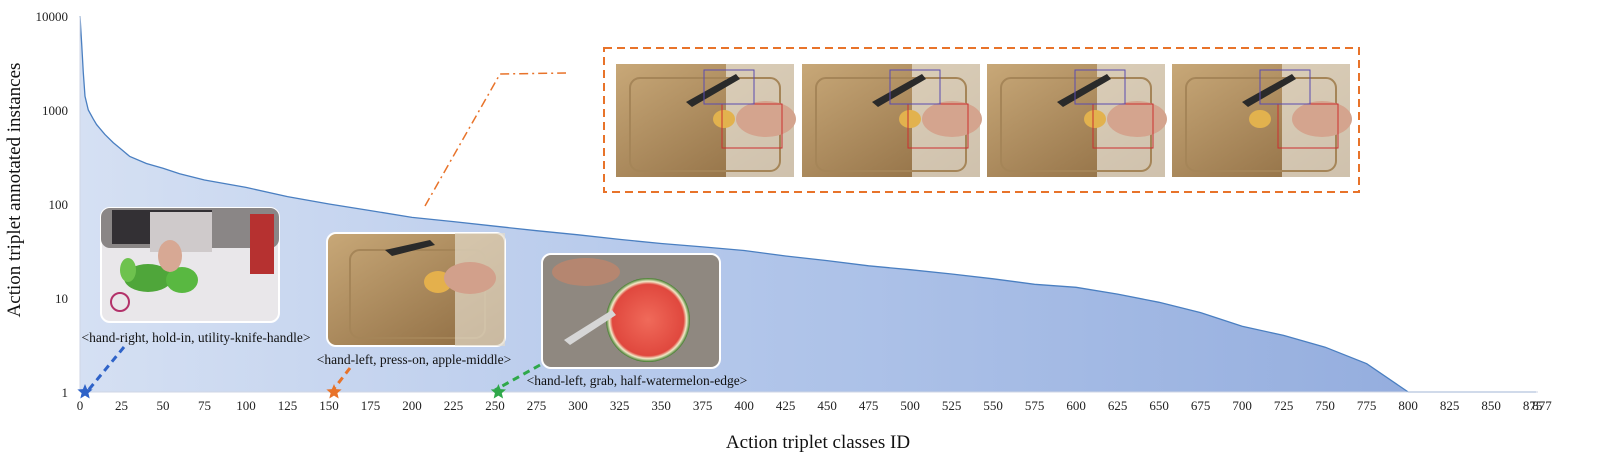  I want to click on y-tick-labels: 1 10 100 1000 10000, so click(52, 204).